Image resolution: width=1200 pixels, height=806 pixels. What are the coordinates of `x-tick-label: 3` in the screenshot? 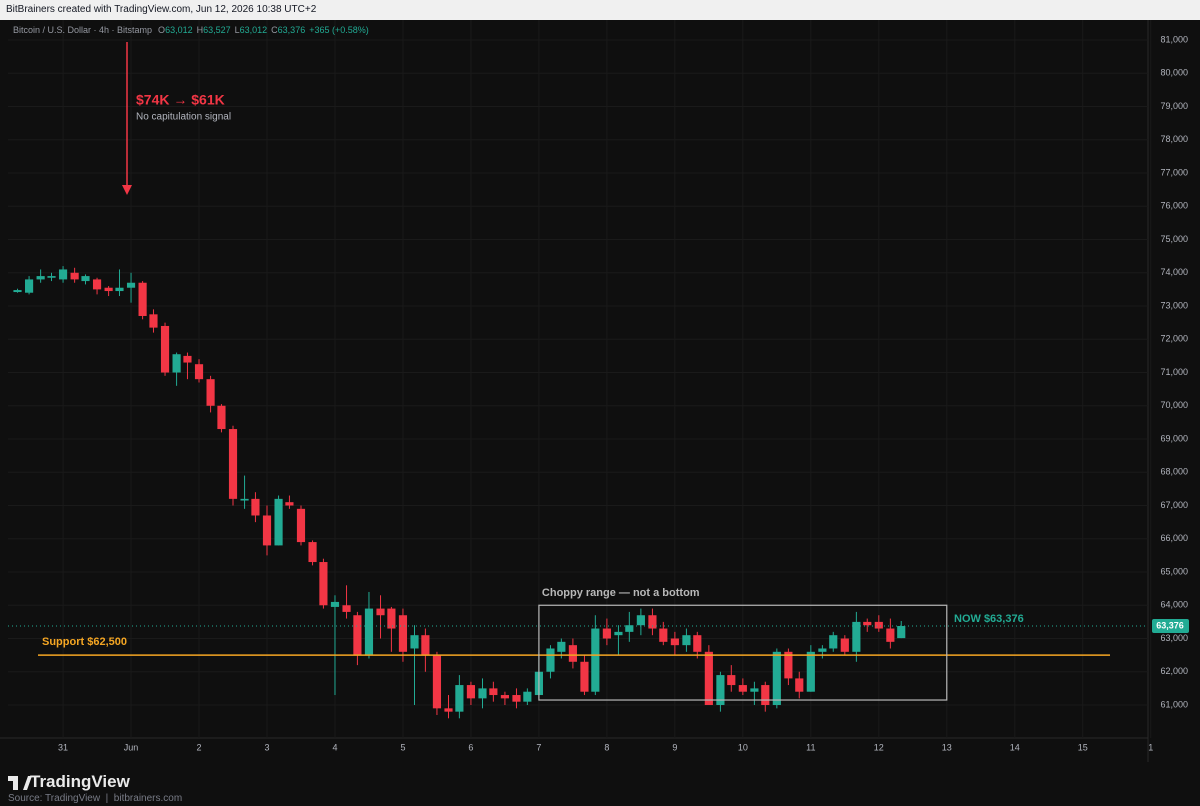 It's located at (266, 747).